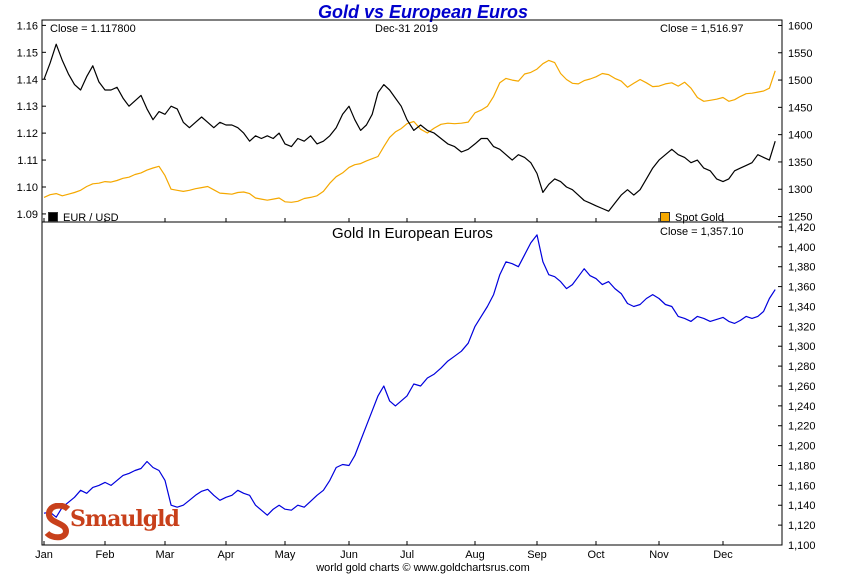 The image size is (846, 580). Describe the element at coordinates (802, 228) in the screenshot. I see `y-tick-label-bottom: 1,420` at that location.